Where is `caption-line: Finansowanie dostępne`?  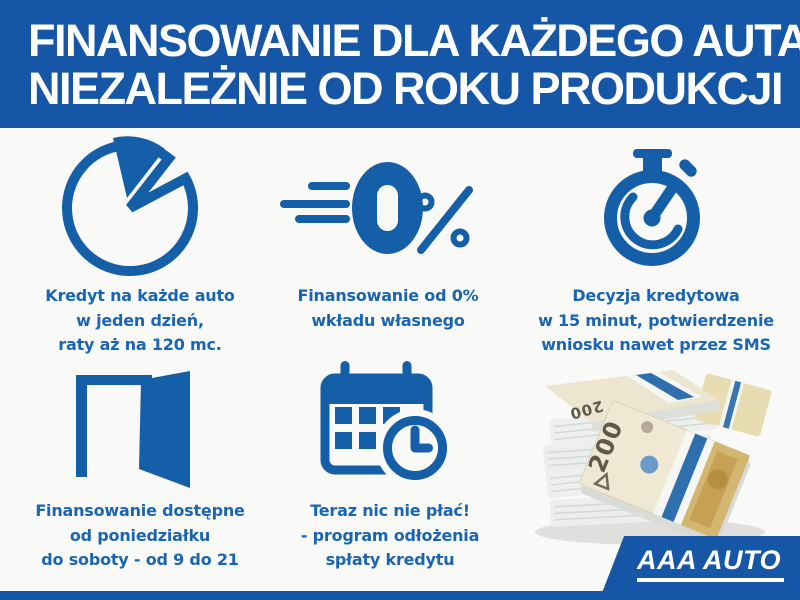 caption-line: Finansowanie dostępne is located at coordinates (140, 510).